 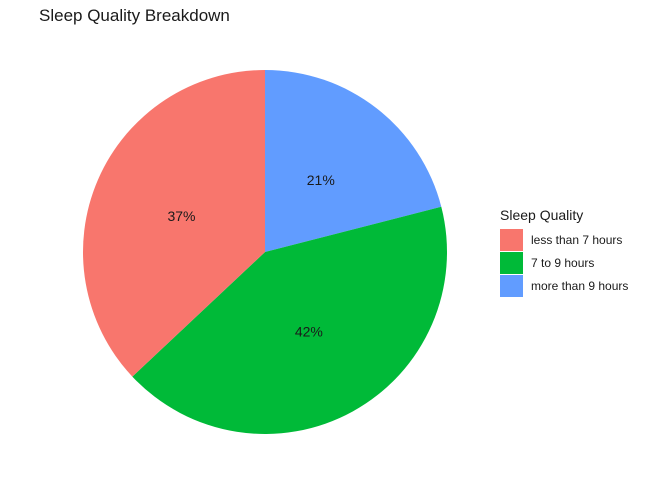 I want to click on legend-item-less-than-7: less than 7 hours, so click(x=564, y=239).